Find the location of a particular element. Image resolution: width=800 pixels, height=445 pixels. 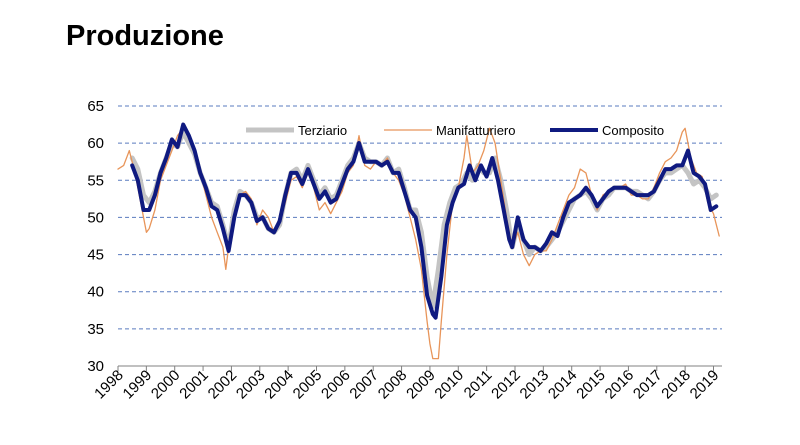

y-tick-label: 40 is located at coordinates (95, 292).